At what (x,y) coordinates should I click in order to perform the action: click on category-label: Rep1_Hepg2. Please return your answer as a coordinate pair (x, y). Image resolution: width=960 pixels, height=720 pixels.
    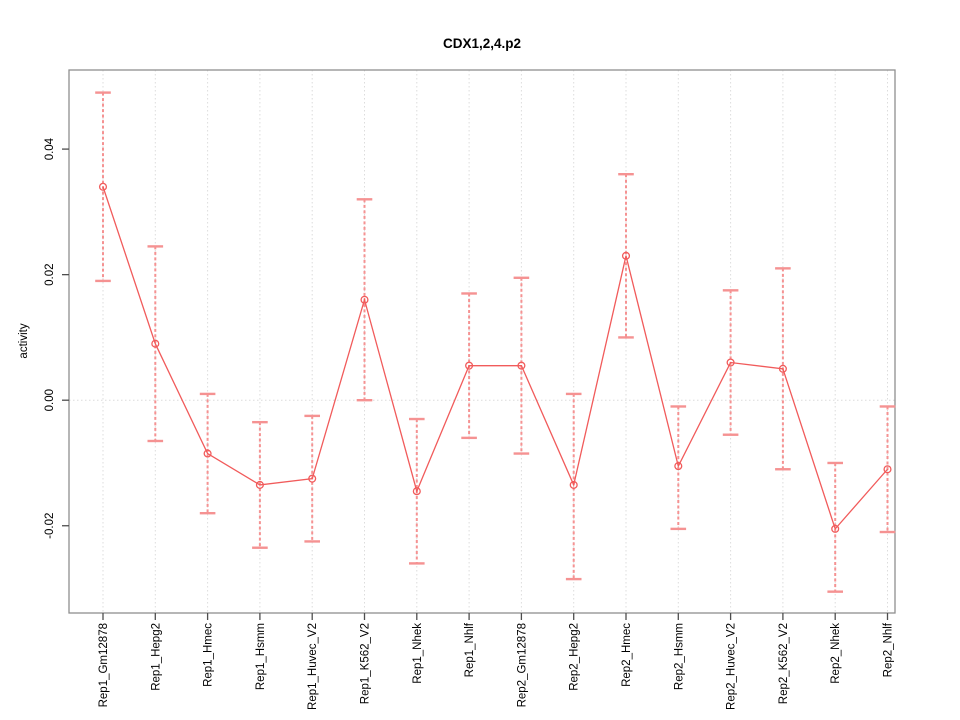
    Looking at the image, I should click on (156, 657).